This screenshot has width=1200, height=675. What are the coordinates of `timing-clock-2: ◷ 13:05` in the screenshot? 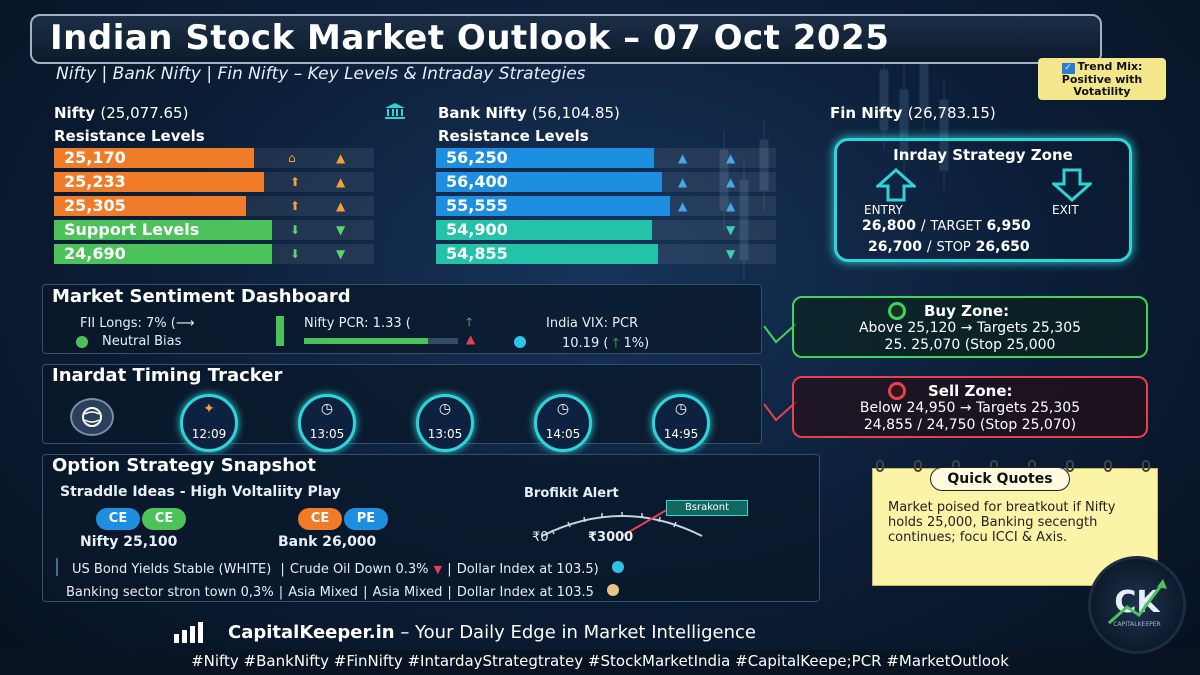 It's located at (327, 423).